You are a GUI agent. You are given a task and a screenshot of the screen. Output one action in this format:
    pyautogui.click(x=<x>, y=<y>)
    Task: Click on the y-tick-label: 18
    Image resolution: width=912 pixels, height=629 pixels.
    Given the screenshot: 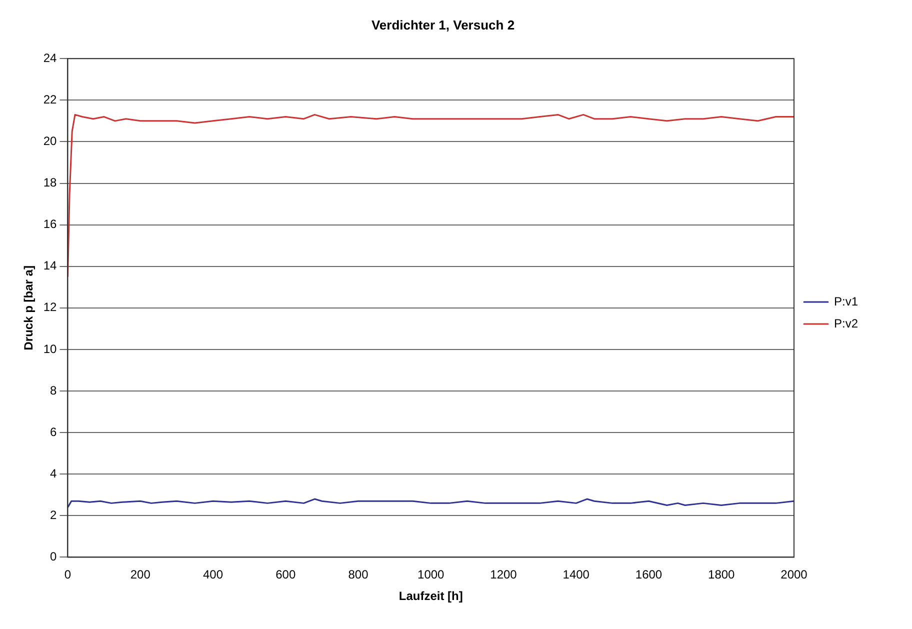 What is the action you would take?
    pyautogui.click(x=50, y=183)
    